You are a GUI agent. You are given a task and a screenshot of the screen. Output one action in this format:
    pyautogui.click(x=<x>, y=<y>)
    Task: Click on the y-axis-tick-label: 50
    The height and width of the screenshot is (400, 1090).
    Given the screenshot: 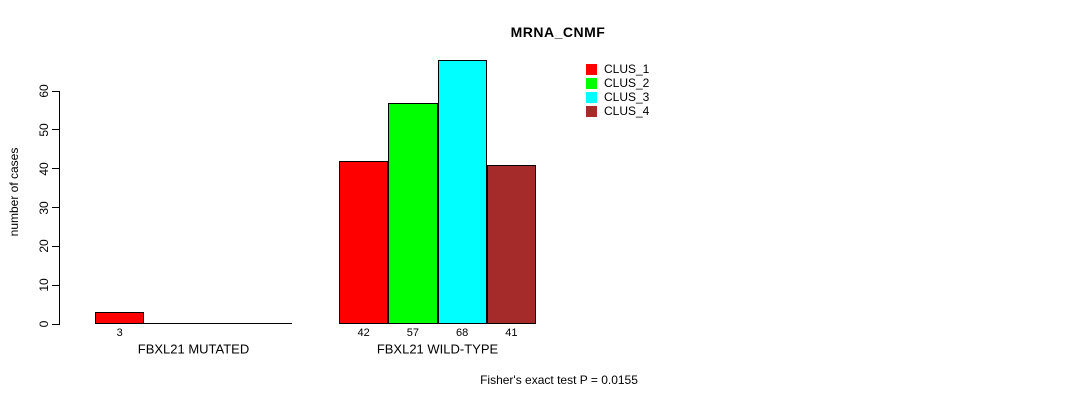 What is the action you would take?
    pyautogui.click(x=44, y=130)
    